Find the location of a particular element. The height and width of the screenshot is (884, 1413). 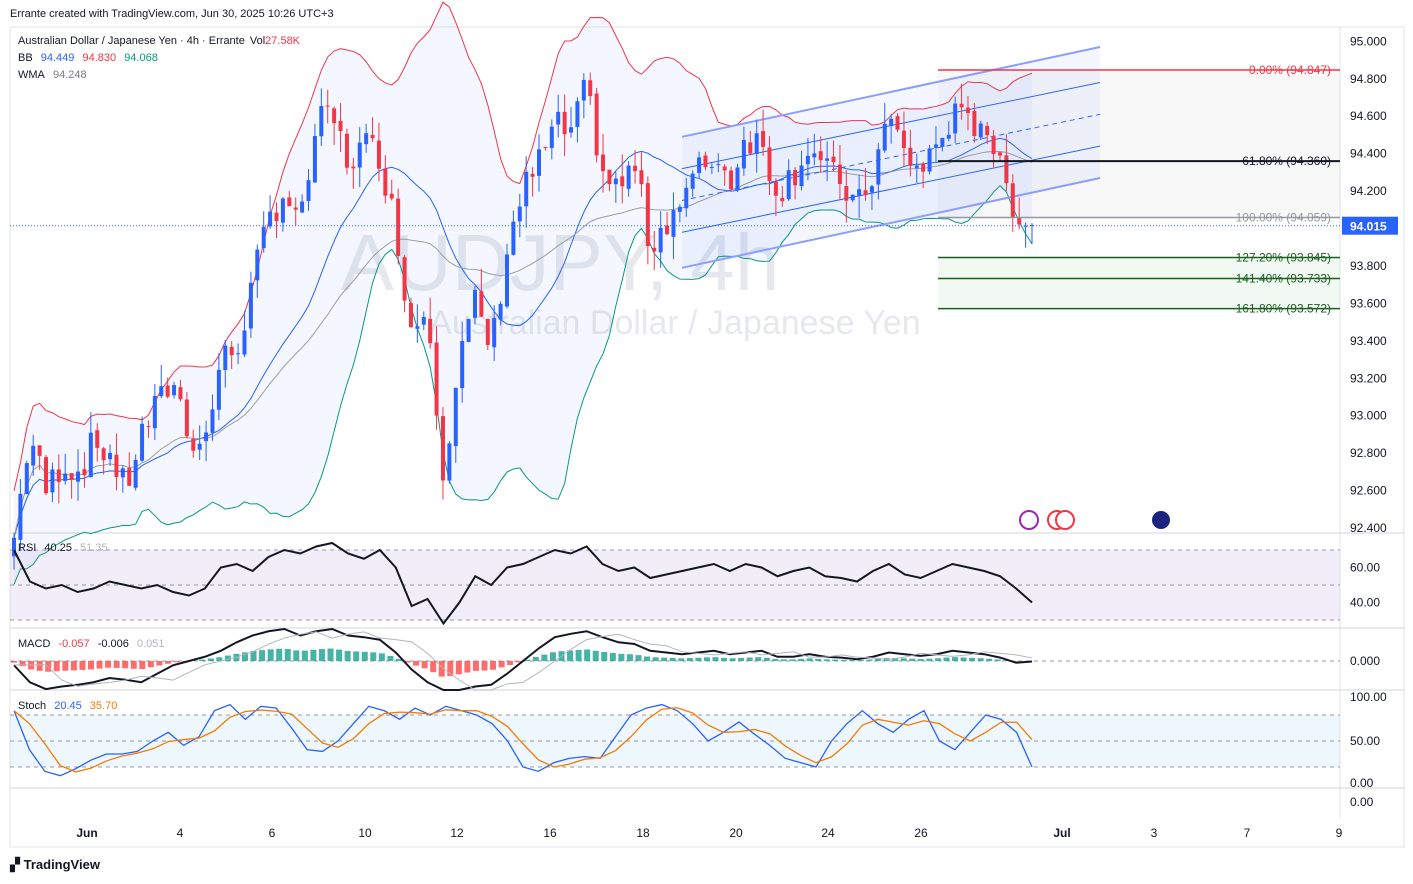

macd-hist-value: -0.057 is located at coordinates (74, 644).